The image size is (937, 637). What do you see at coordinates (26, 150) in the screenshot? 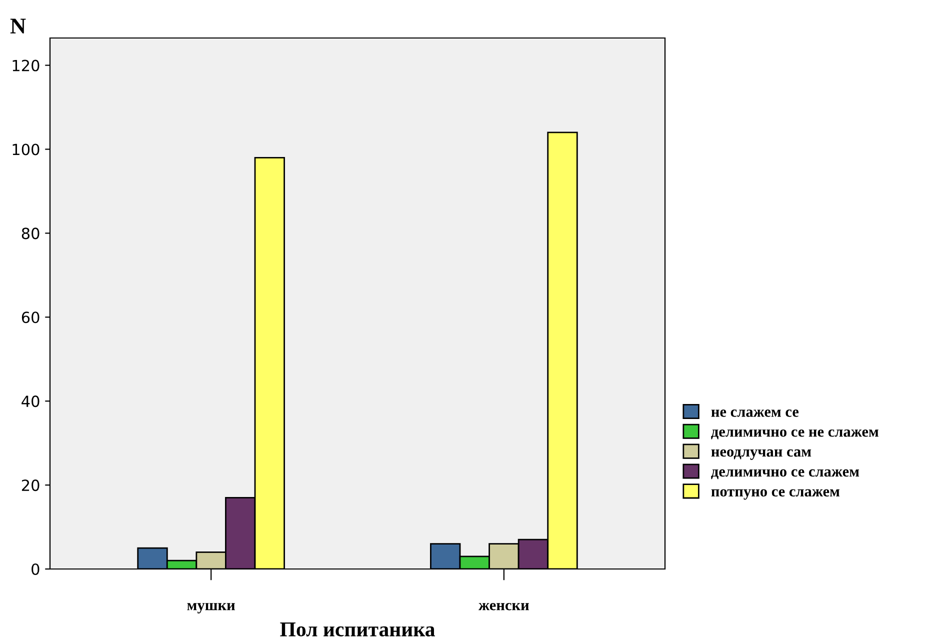
I see `y-tick-label: 100` at bounding box center [26, 150].